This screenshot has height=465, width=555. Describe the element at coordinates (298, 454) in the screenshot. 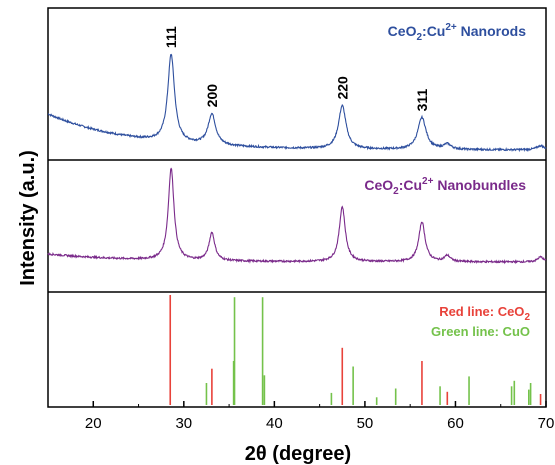

I see `x-axis-label: 2θ (degree)` at that location.